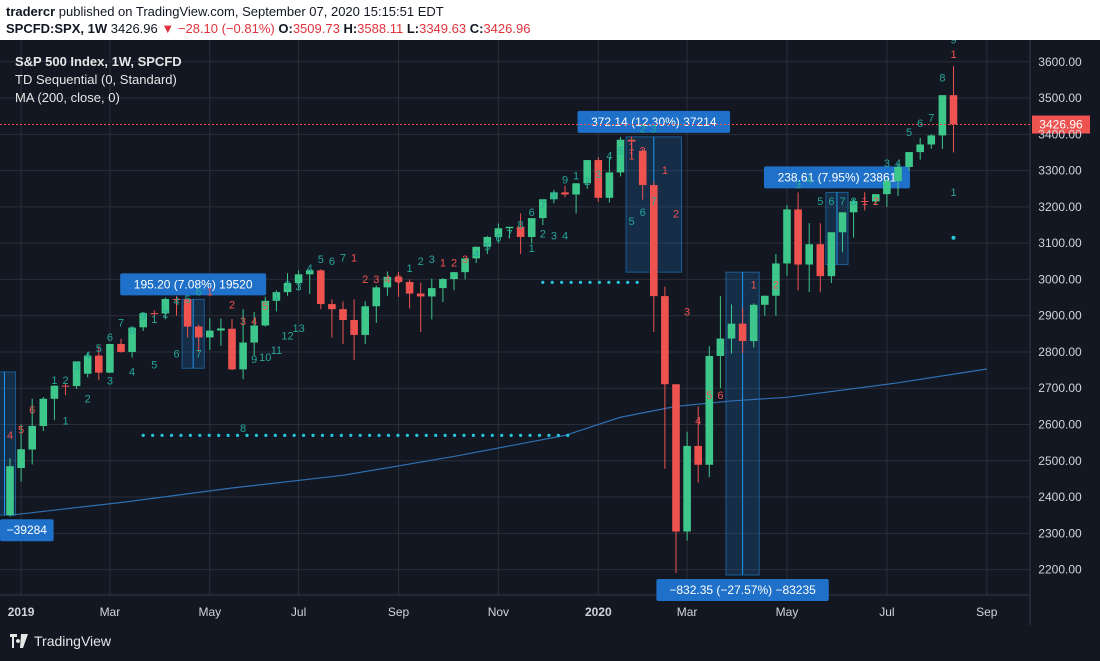 The width and height of the screenshot is (1100, 661). What do you see at coordinates (1060, 497) in the screenshot?
I see `y-tick-label: 2400.00` at bounding box center [1060, 497].